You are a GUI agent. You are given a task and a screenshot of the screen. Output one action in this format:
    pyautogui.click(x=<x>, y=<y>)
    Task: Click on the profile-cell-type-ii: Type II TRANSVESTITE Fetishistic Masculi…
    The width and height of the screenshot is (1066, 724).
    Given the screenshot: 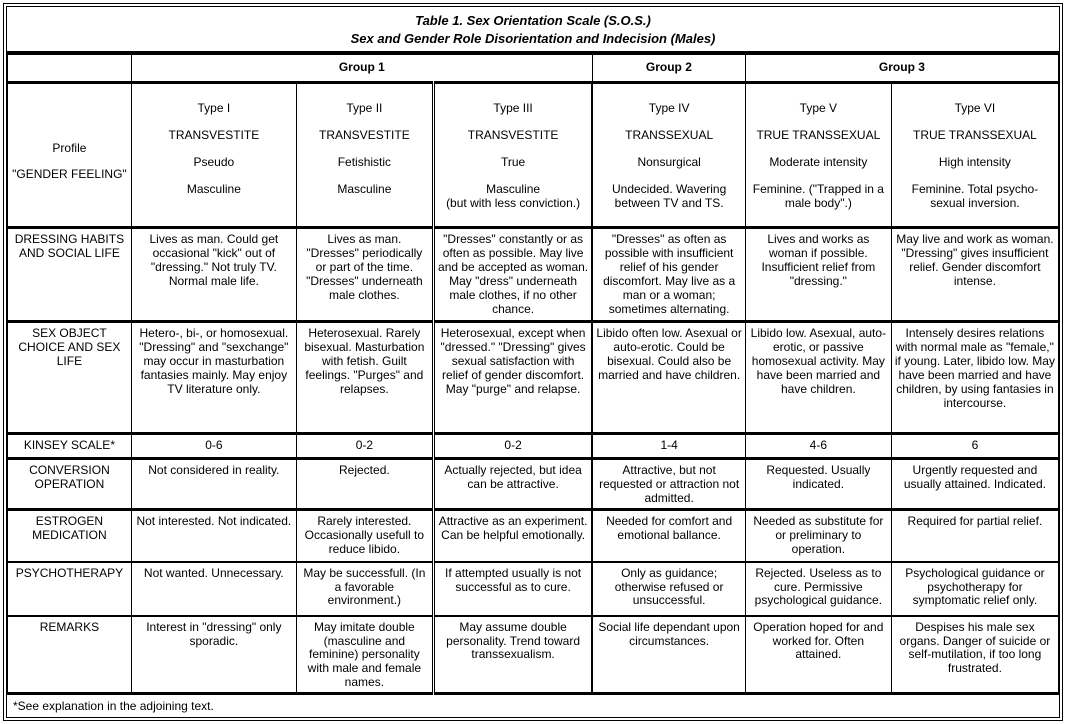 What is the action you would take?
    pyautogui.click(x=364, y=156)
    